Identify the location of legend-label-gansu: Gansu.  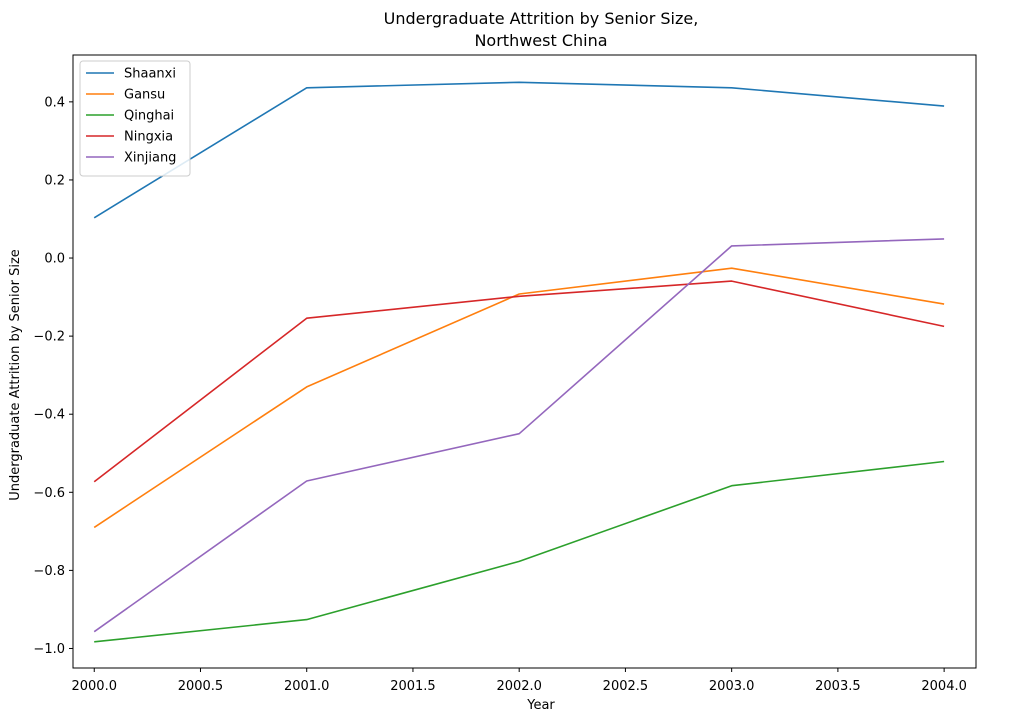
(144, 95).